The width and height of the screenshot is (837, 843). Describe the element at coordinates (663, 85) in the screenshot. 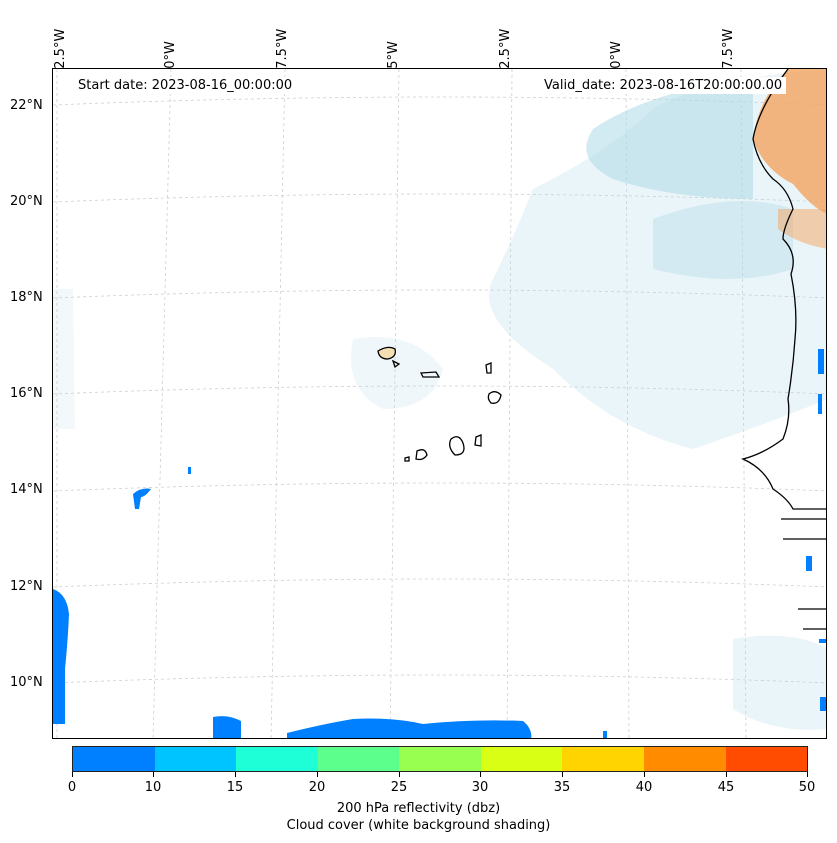

I see `valid-date-label: Valid_date: 2023-08-16T20:00:00.00` at that location.